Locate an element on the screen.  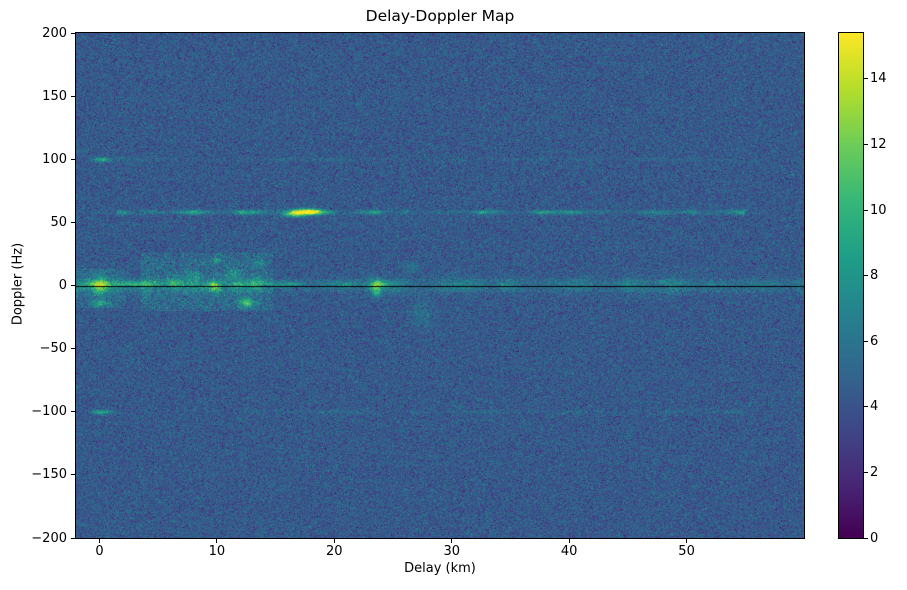
y-tick-label: 100 is located at coordinates (54, 159).